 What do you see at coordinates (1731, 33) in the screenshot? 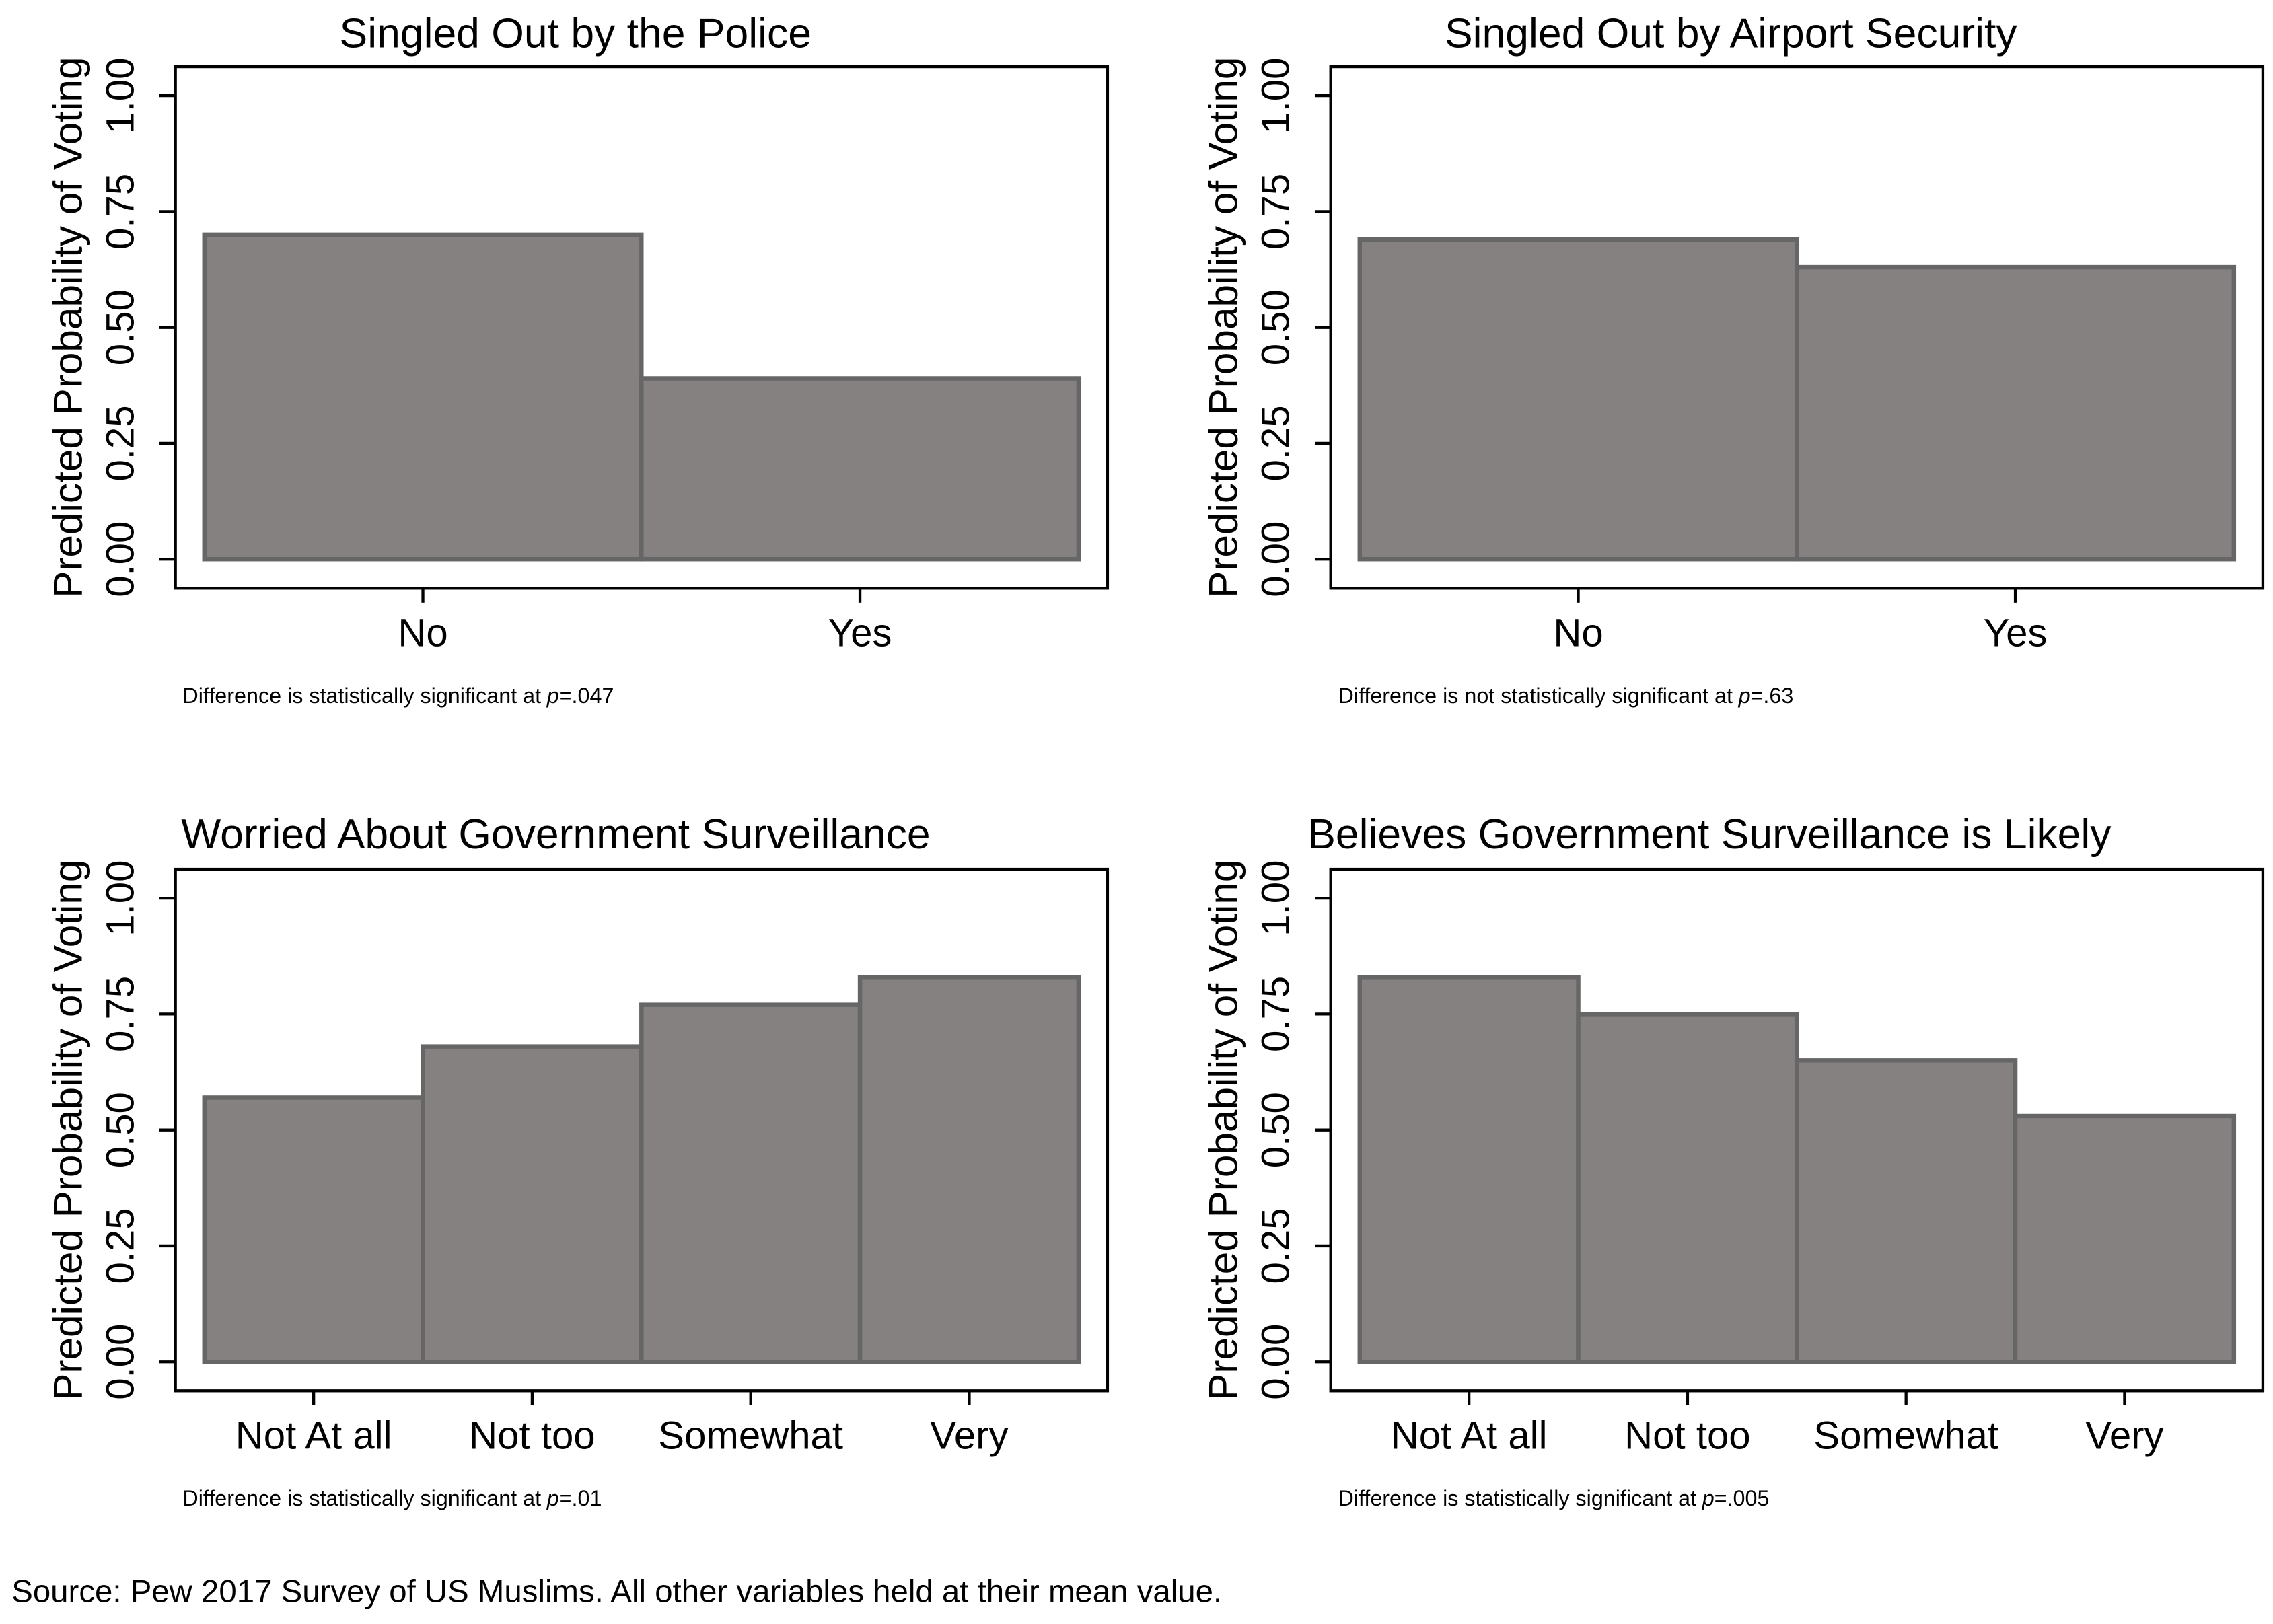
I see `chart-title: Singled Out by Airport Security` at bounding box center [1731, 33].